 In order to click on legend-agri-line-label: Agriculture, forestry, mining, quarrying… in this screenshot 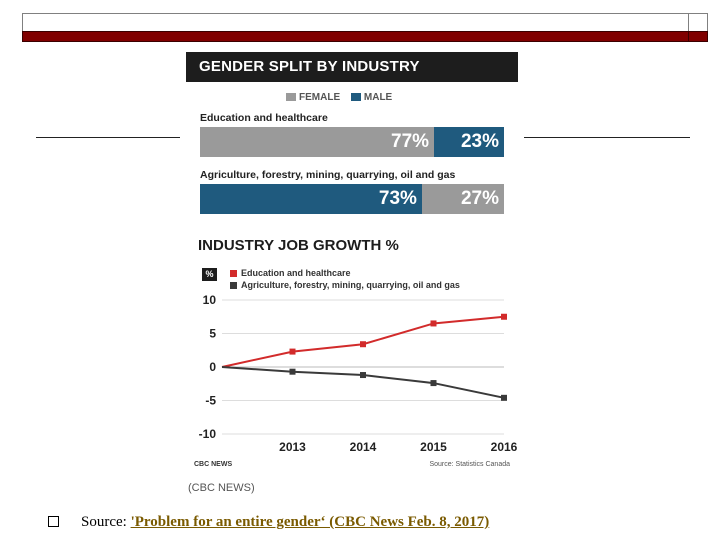, I will do `click(350, 285)`.